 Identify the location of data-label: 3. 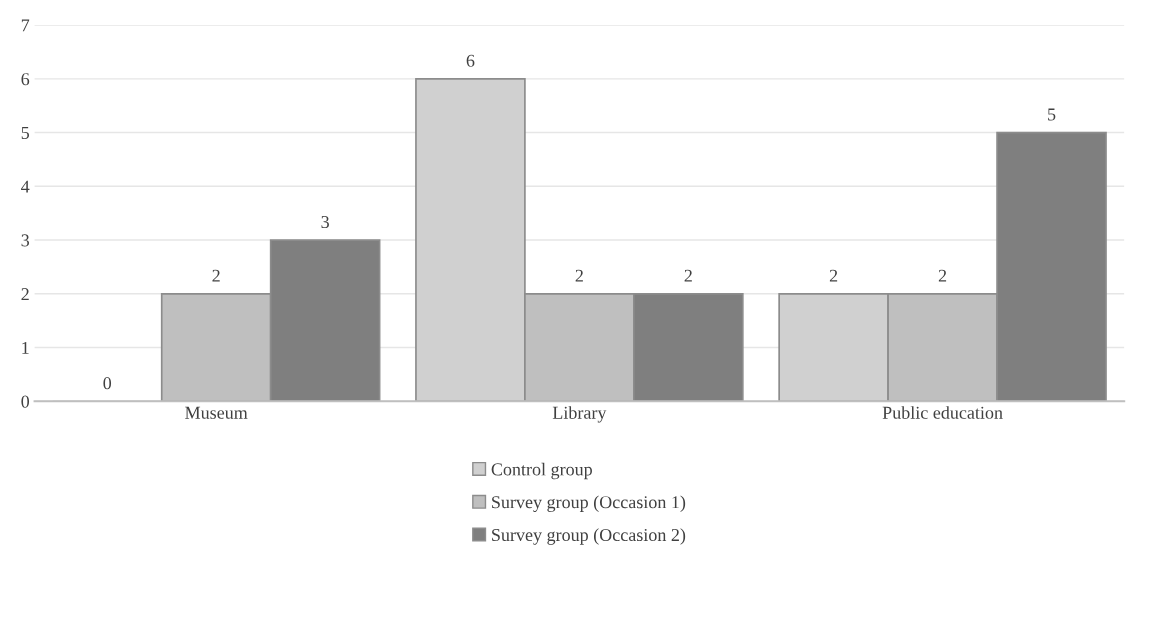
(325, 222).